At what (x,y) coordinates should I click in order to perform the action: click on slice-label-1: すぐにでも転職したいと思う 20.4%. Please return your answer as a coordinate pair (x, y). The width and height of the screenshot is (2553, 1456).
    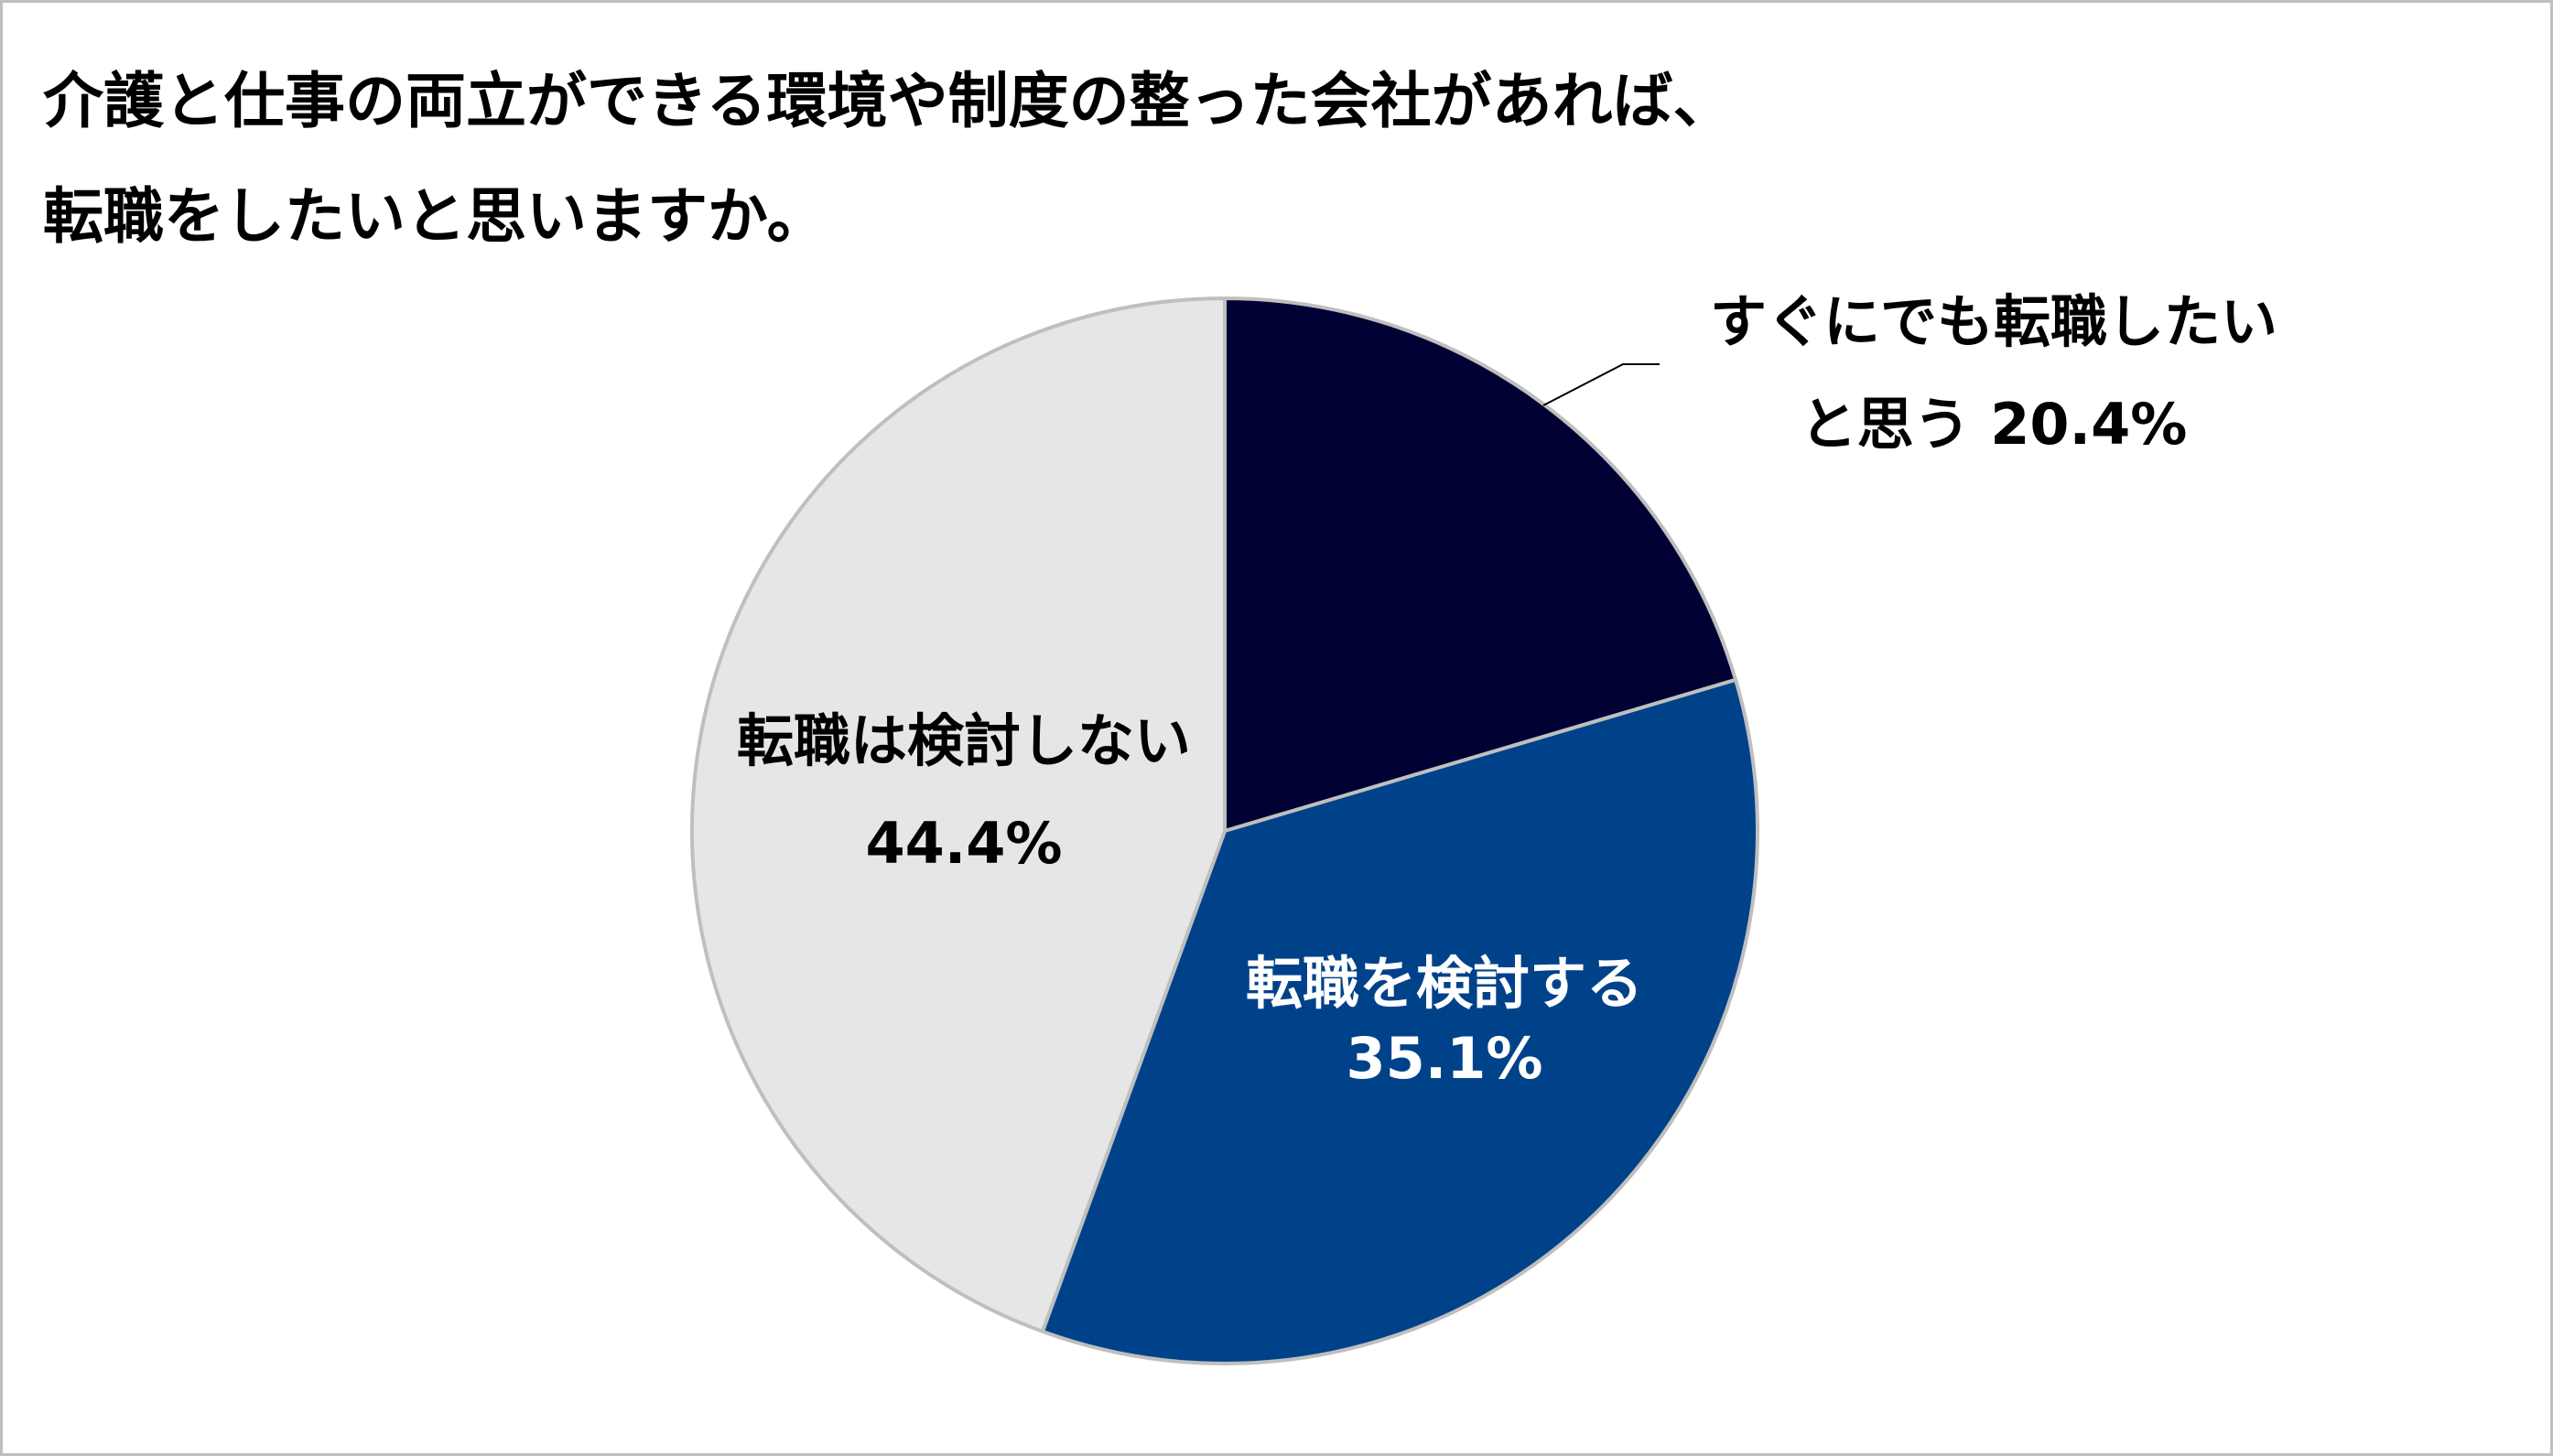
    Looking at the image, I should click on (1994, 373).